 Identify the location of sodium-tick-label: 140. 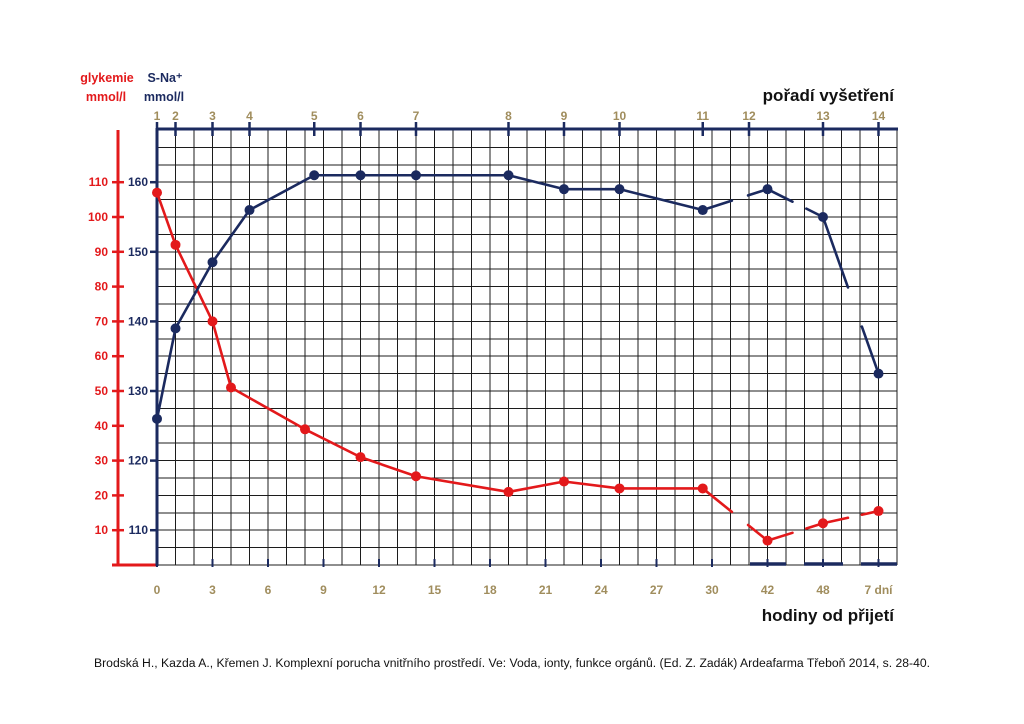
(138, 321).